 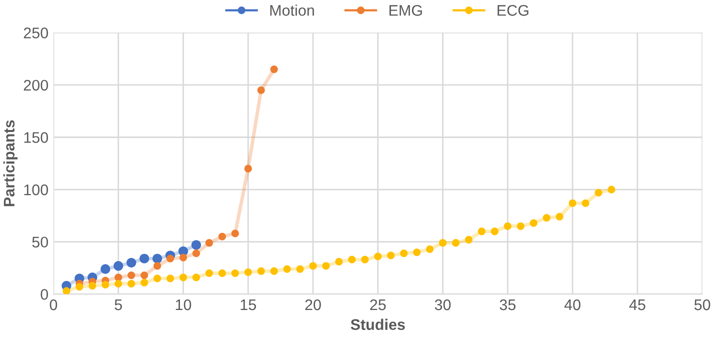 What do you see at coordinates (54, 304) in the screenshot?
I see `x-tick-label: 0` at bounding box center [54, 304].